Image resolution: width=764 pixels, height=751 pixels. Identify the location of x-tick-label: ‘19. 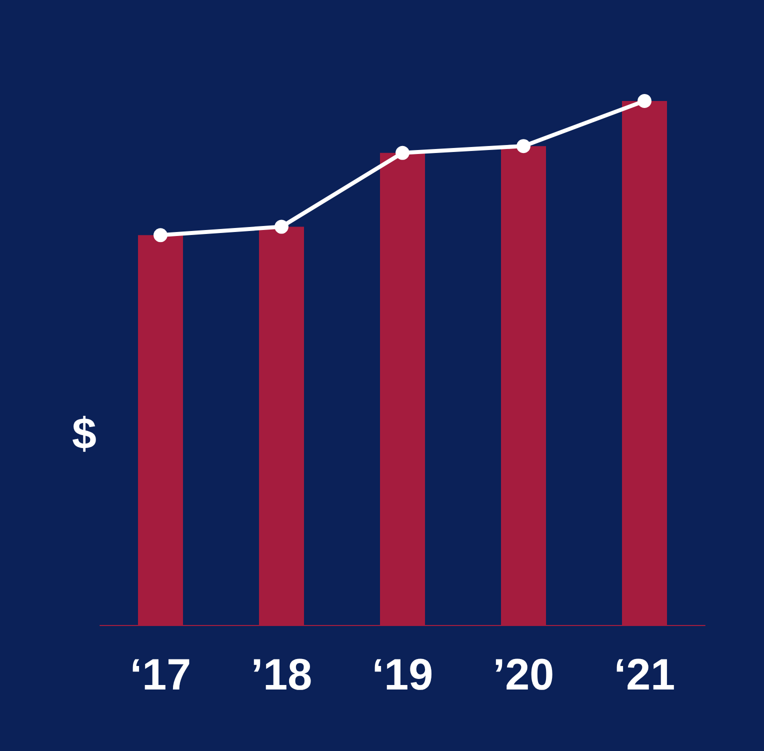
(403, 675).